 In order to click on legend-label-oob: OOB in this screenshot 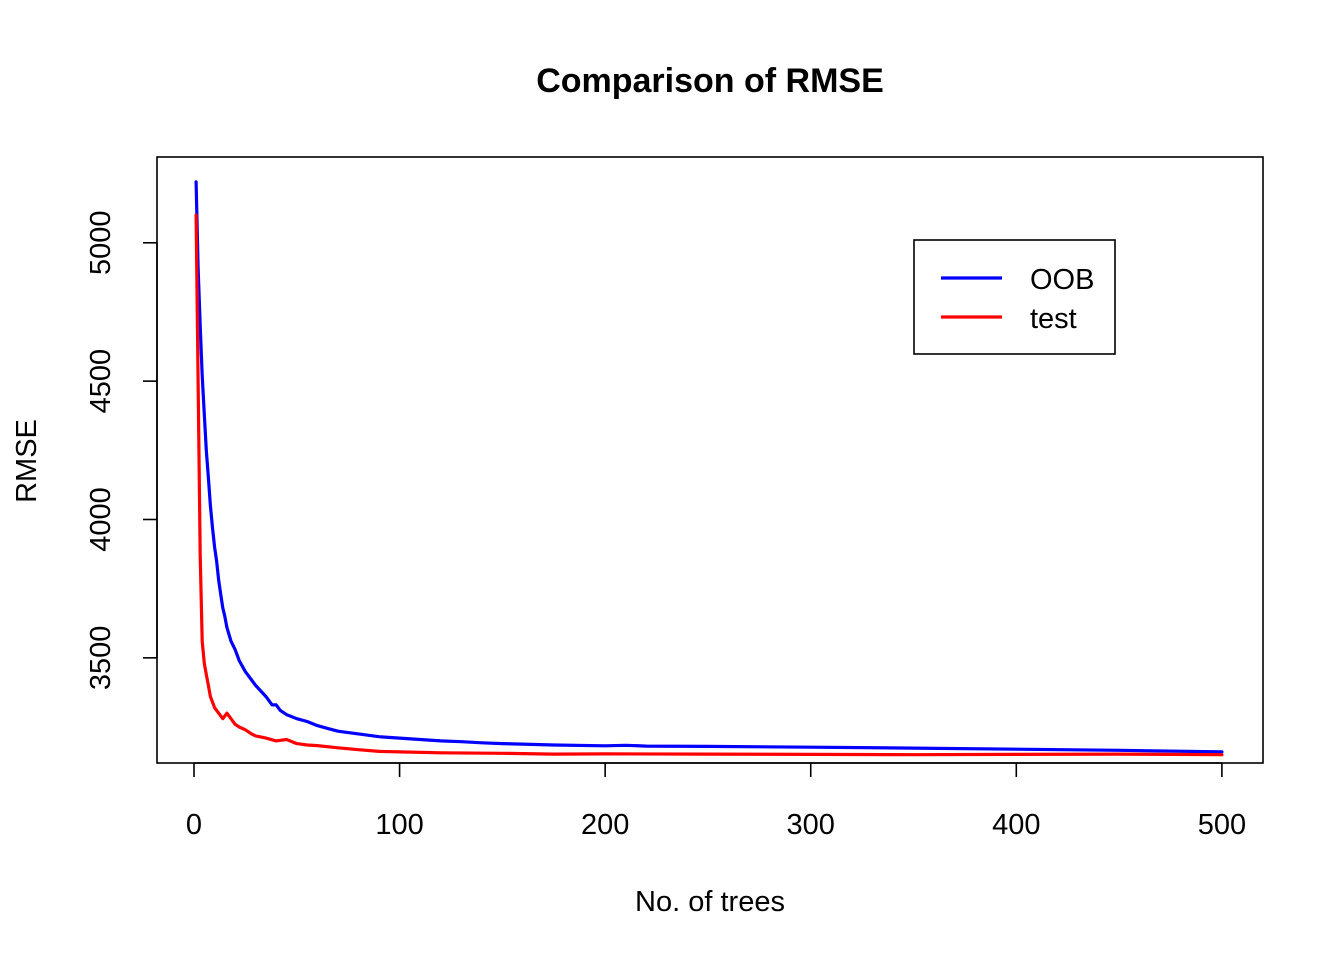, I will do `click(1062, 280)`.